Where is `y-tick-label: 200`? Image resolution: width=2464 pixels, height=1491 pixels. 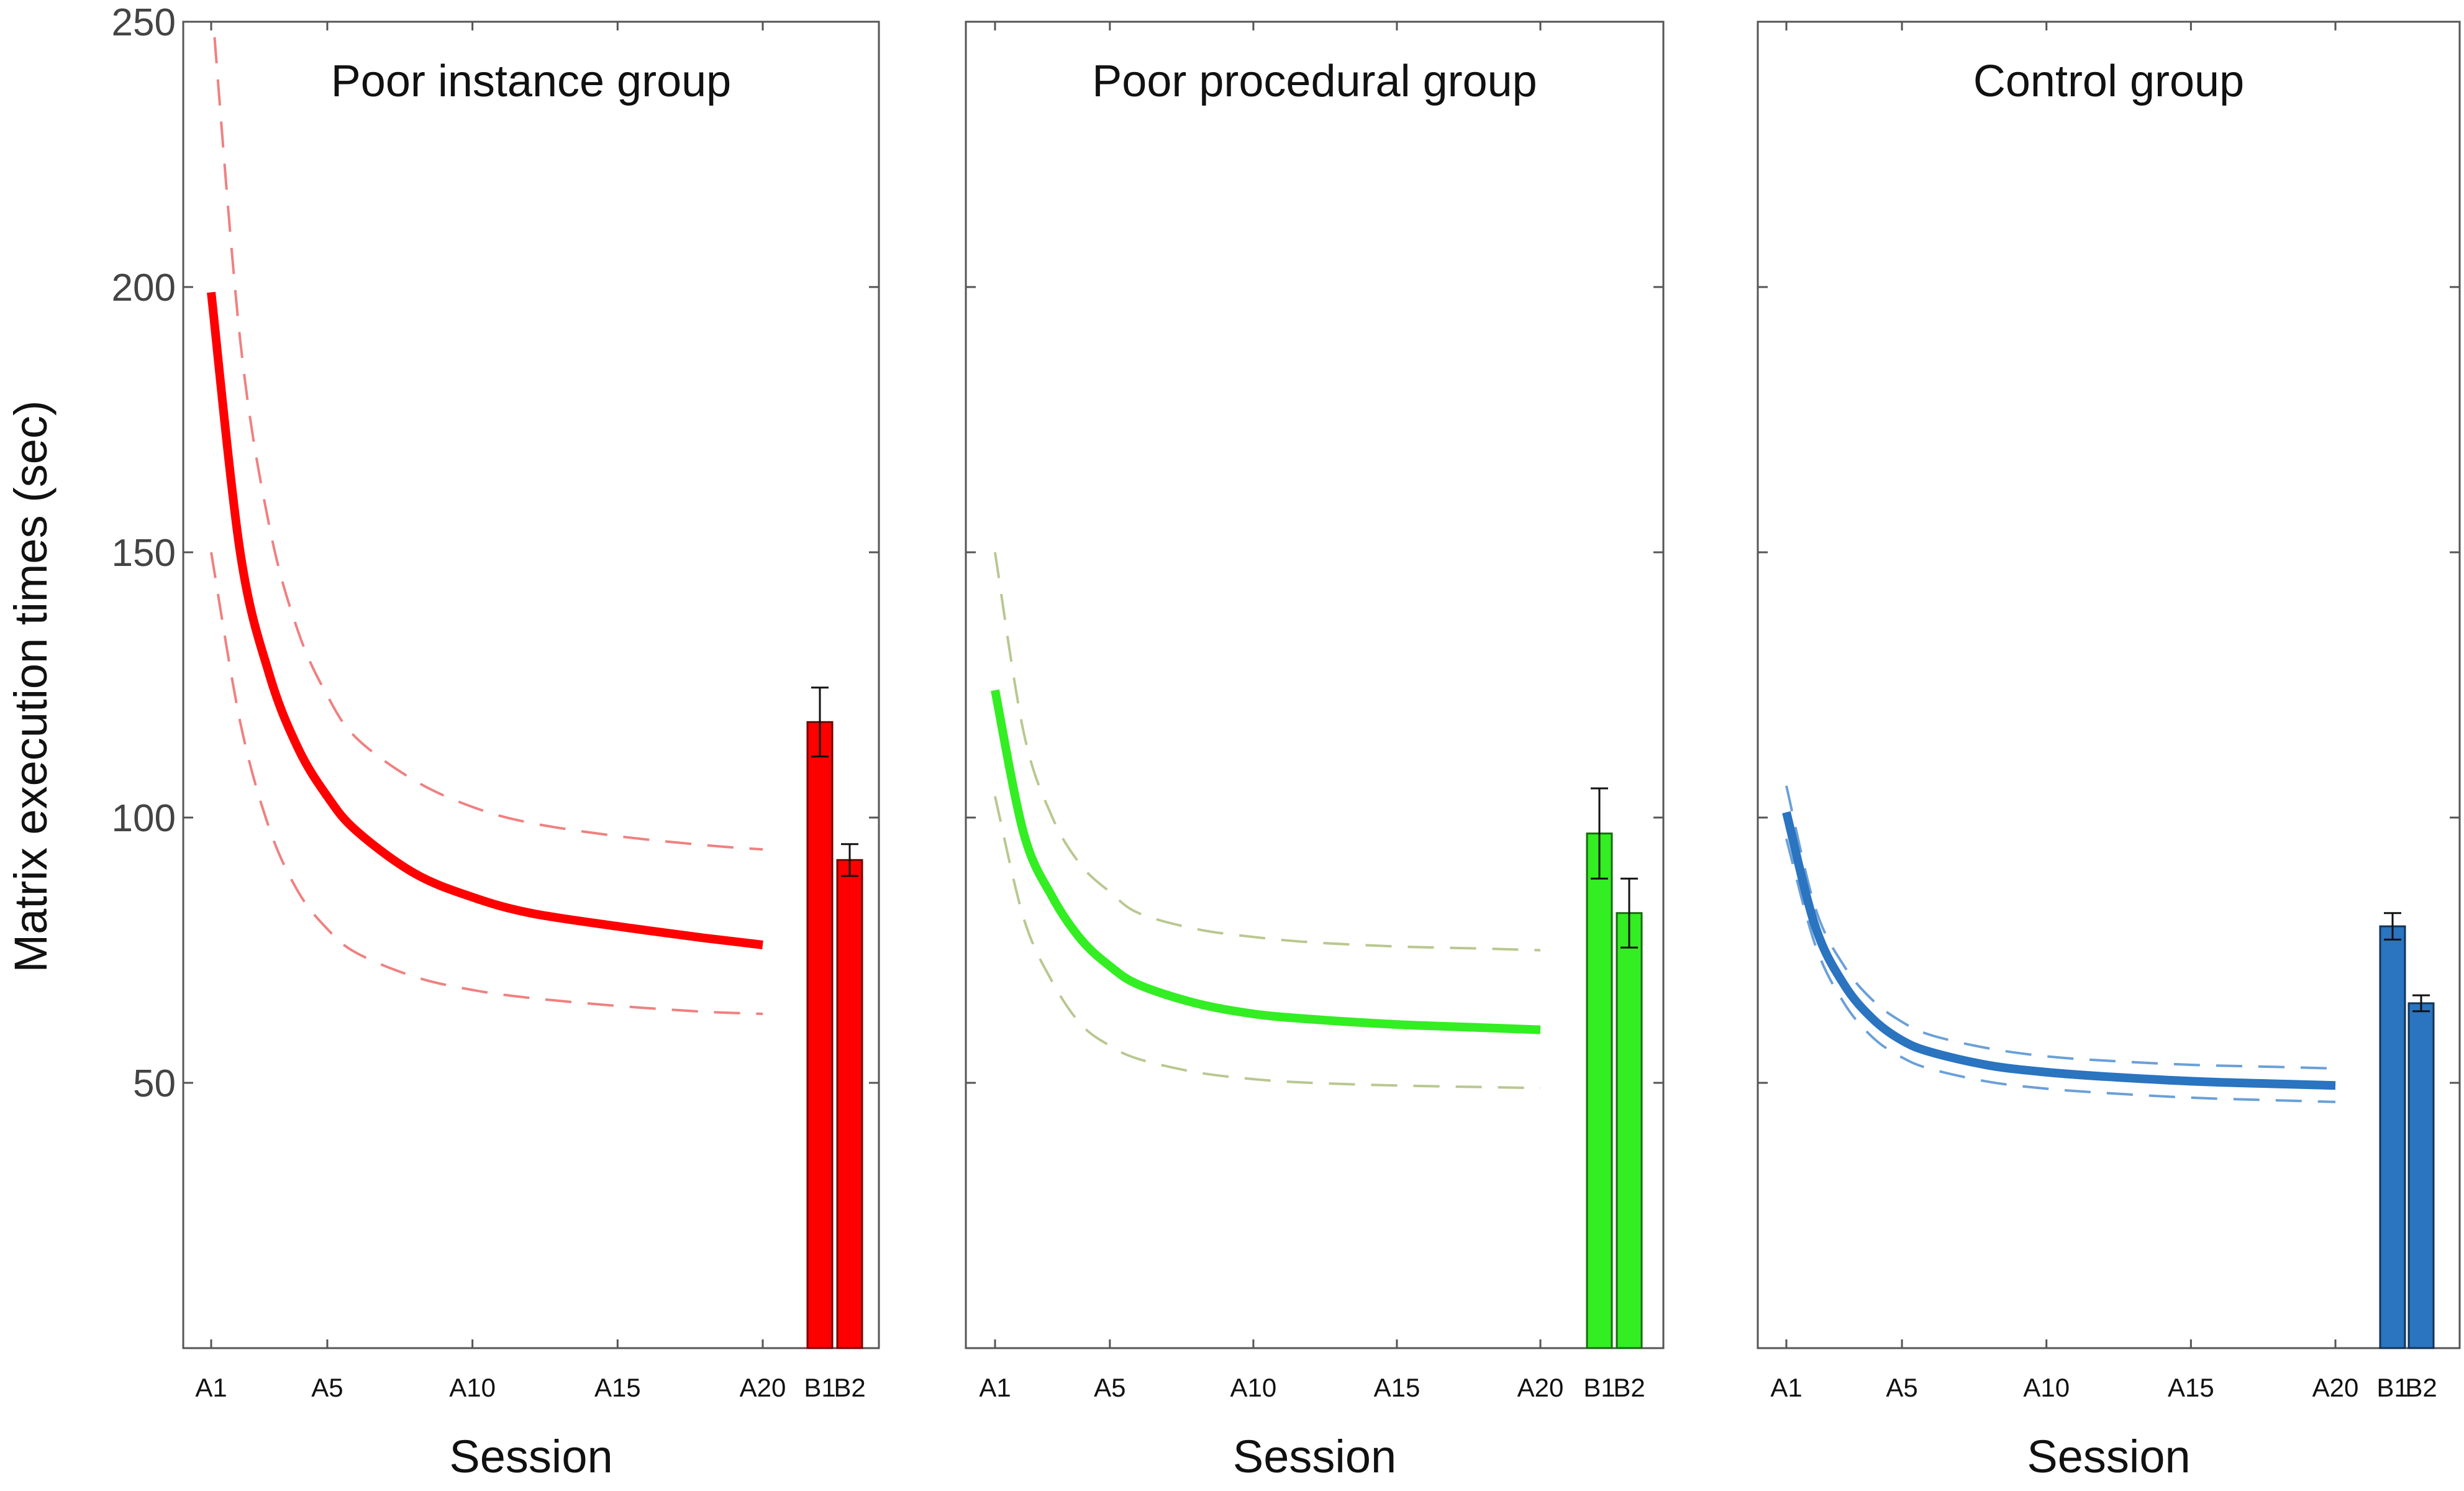
y-tick-label: 200 is located at coordinates (144, 288).